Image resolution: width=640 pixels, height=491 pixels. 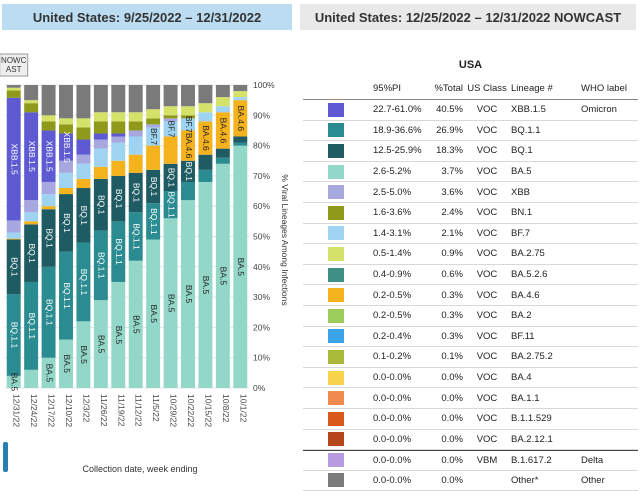 I want to click on x-tick-label: 12/3/22, so click(x=86, y=408).